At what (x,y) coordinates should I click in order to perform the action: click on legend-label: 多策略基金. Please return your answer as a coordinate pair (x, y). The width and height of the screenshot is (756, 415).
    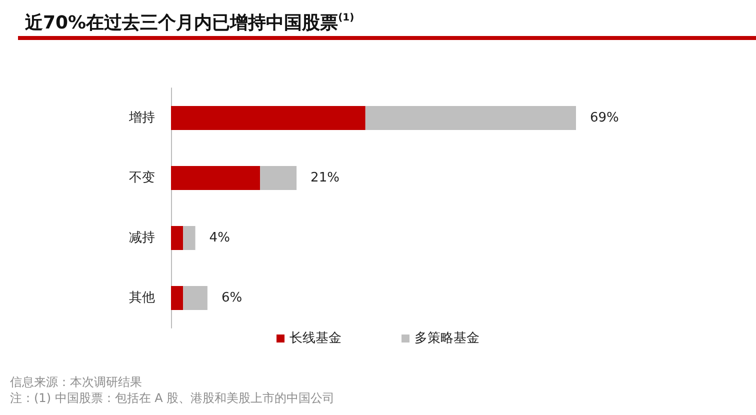
    Looking at the image, I should click on (447, 338).